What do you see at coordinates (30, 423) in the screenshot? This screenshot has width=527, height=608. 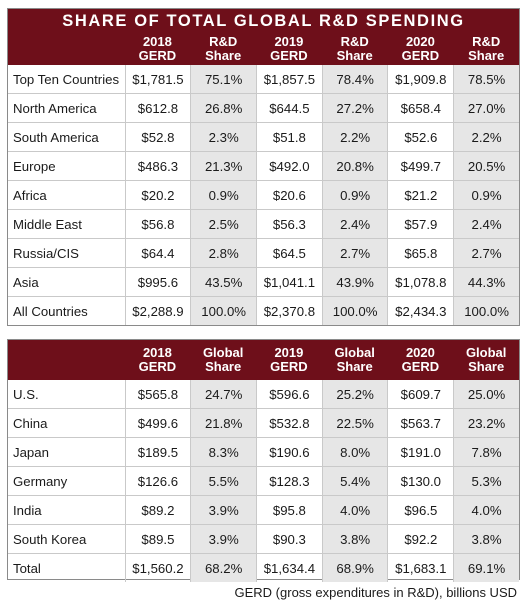 I see `row-label: China` at bounding box center [30, 423].